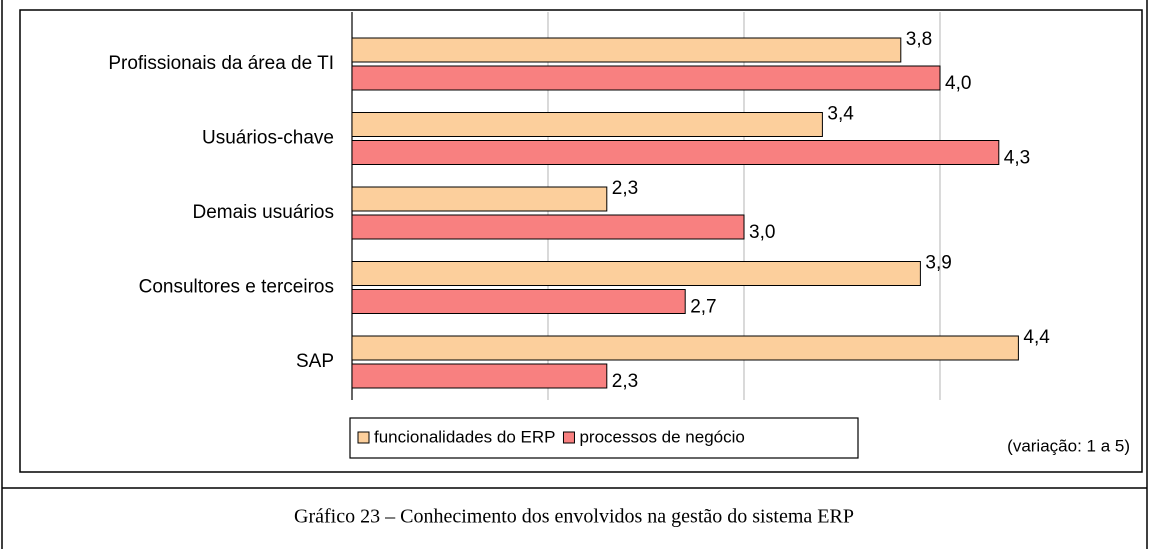 The height and width of the screenshot is (554, 1149). Describe the element at coordinates (221, 63) in the screenshot. I see `y-tick-label: Profissionais da área de TI` at that location.